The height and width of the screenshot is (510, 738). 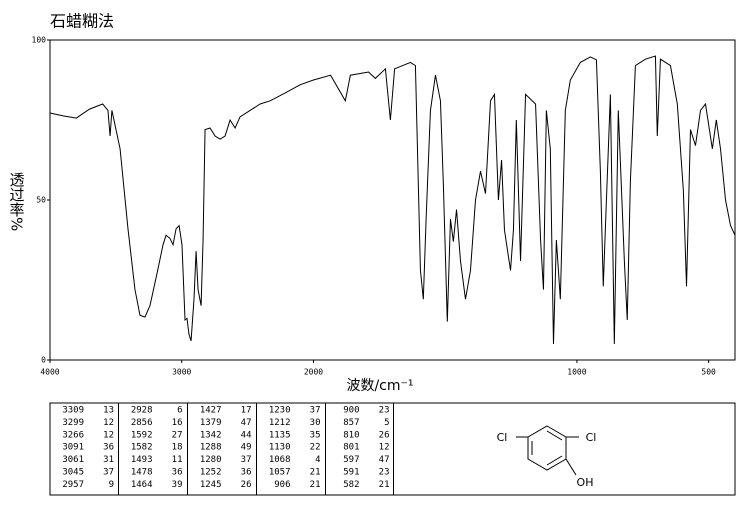 What do you see at coordinates (211, 423) in the screenshot?
I see `peak-wavenumber: 1379` at bounding box center [211, 423].